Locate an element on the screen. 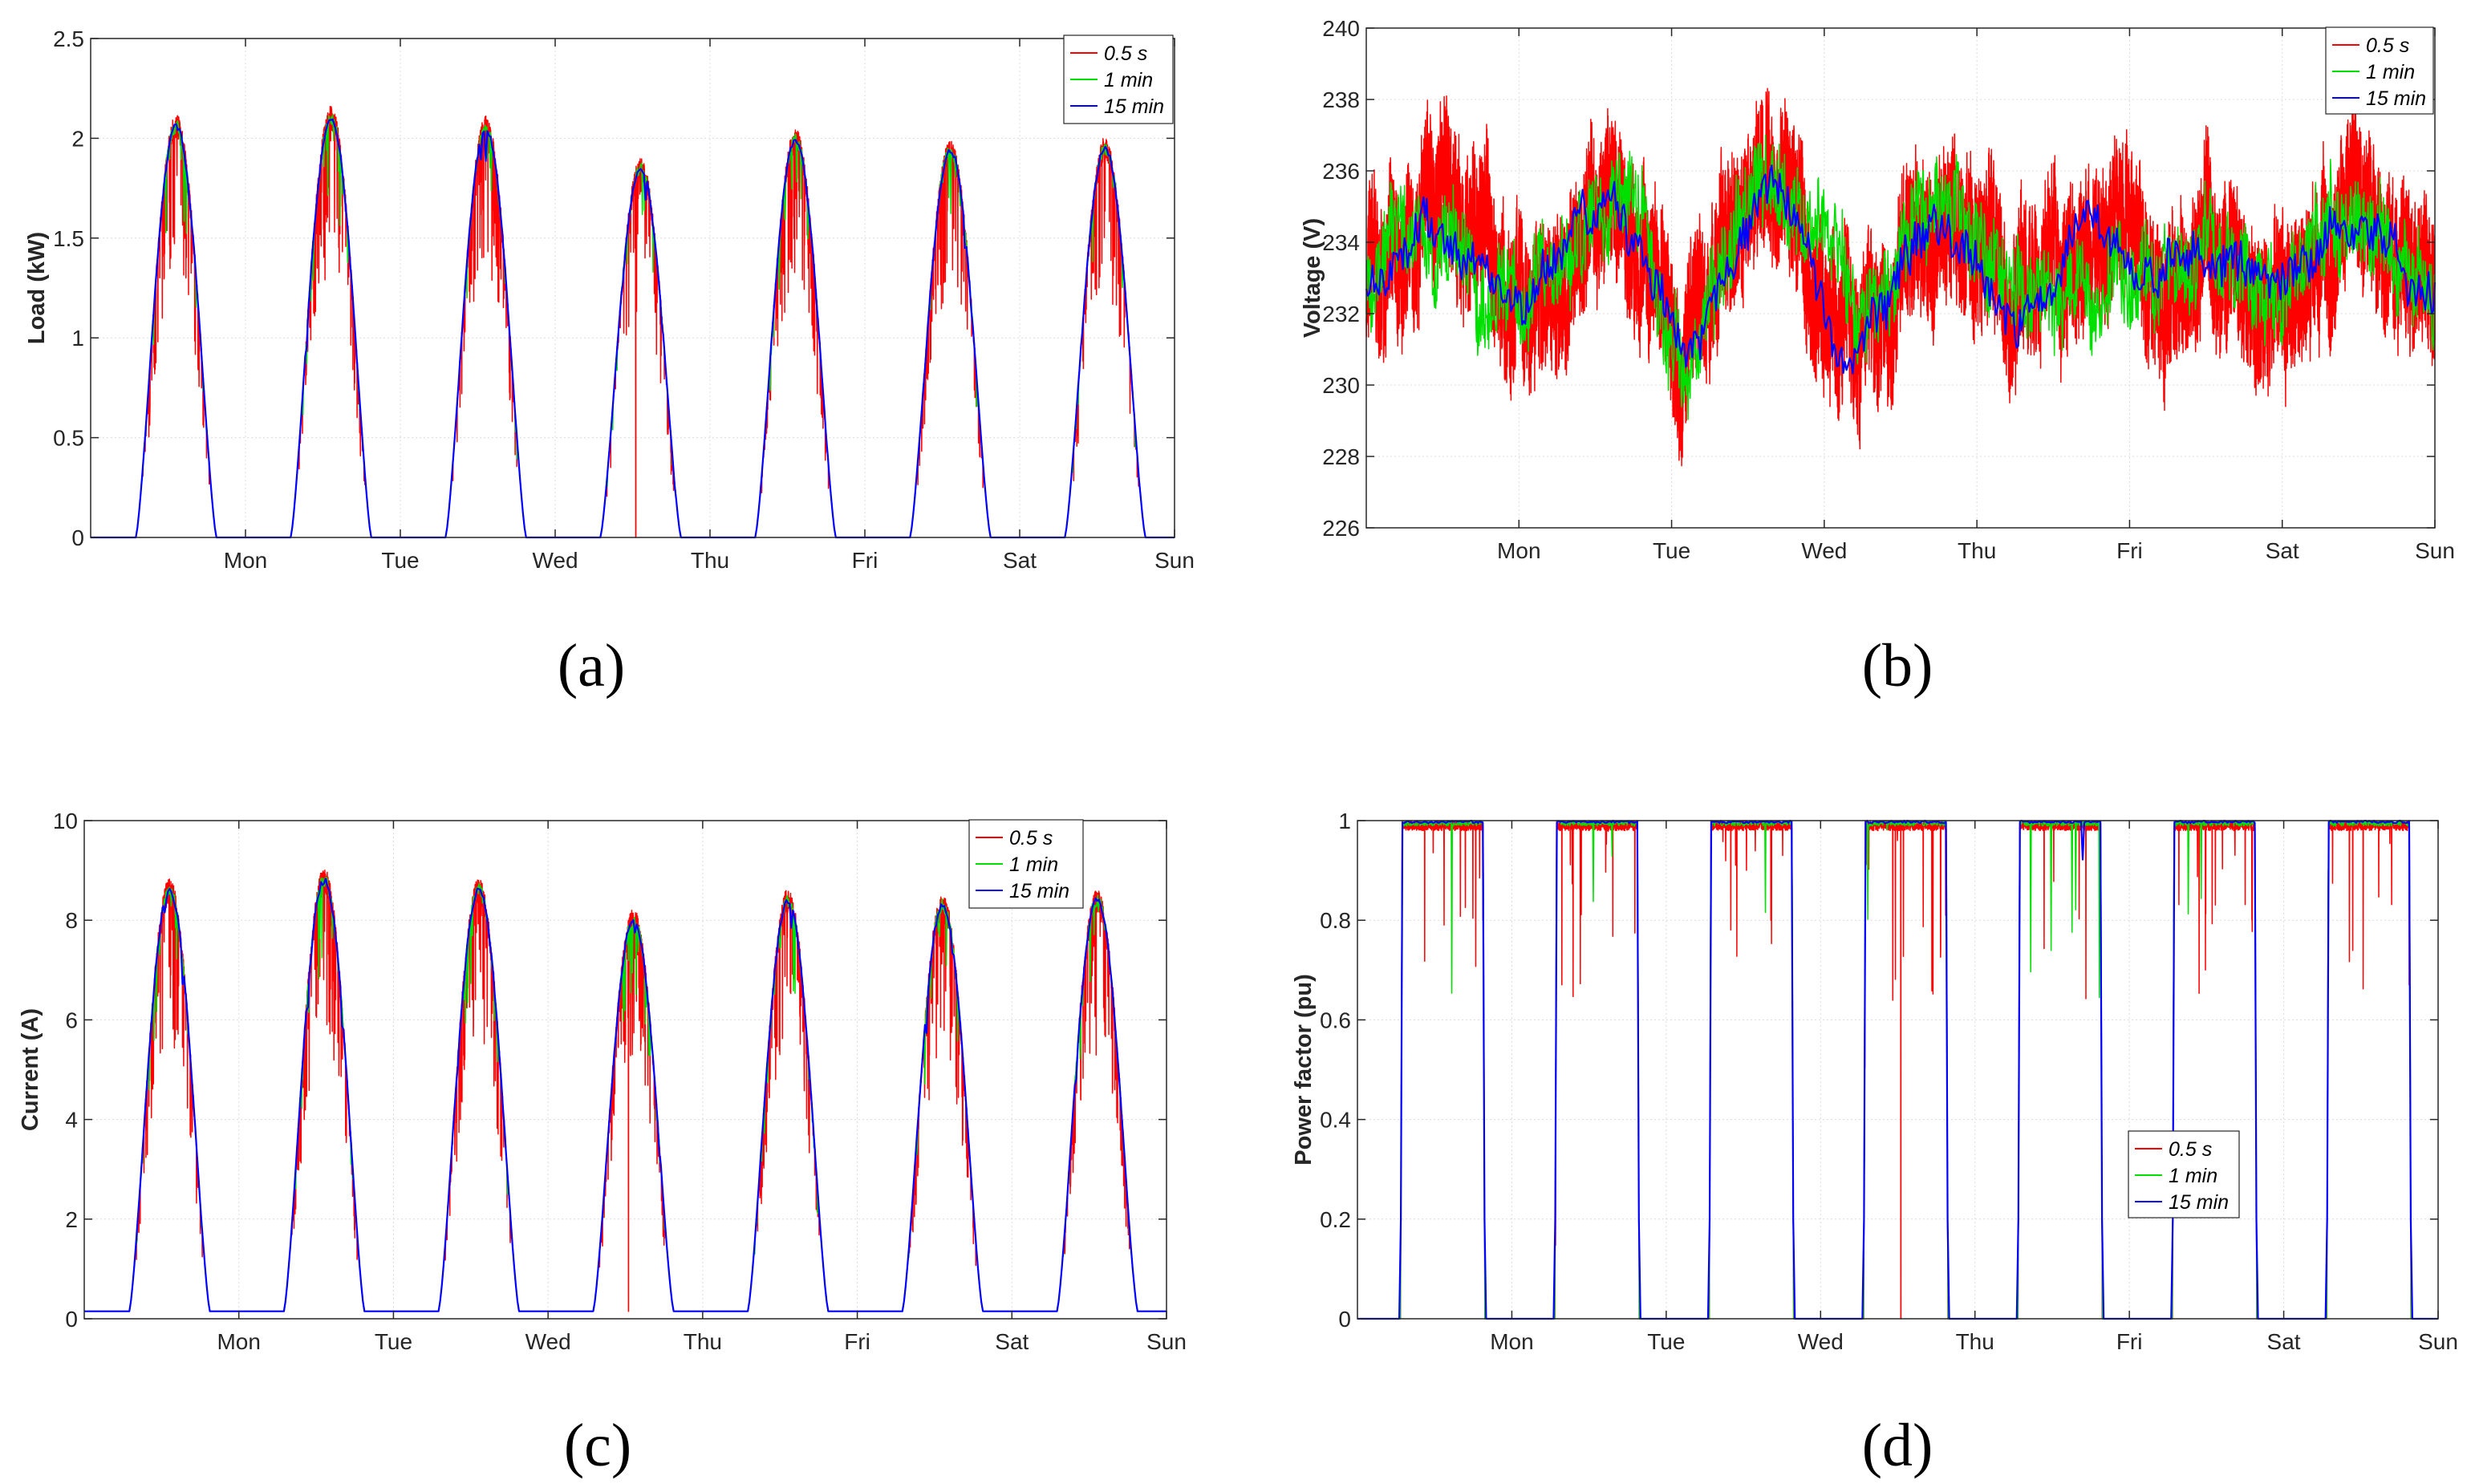  y-tick-label: 0.8 is located at coordinates (1335, 920).